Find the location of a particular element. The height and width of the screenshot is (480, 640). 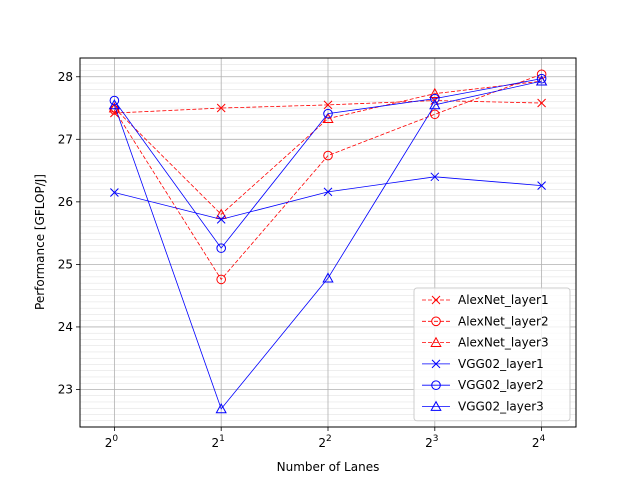

legend-item: VGG02_layer2 is located at coordinates (483, 385).